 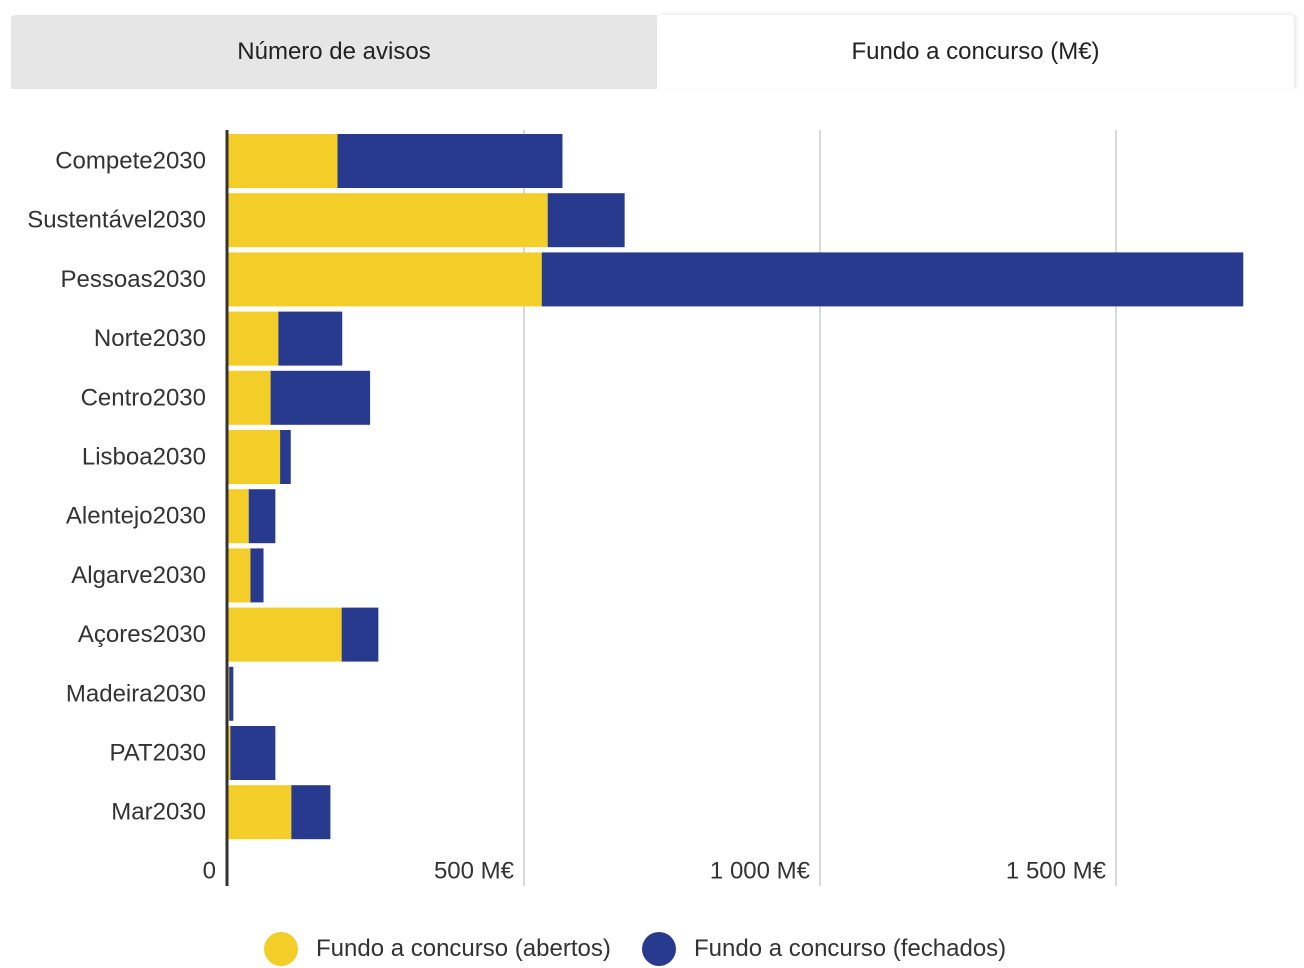 What do you see at coordinates (655, 871) in the screenshot?
I see `x-tick-labels: 0 500 M€ 1 000 M€ 1 500 M€` at bounding box center [655, 871].